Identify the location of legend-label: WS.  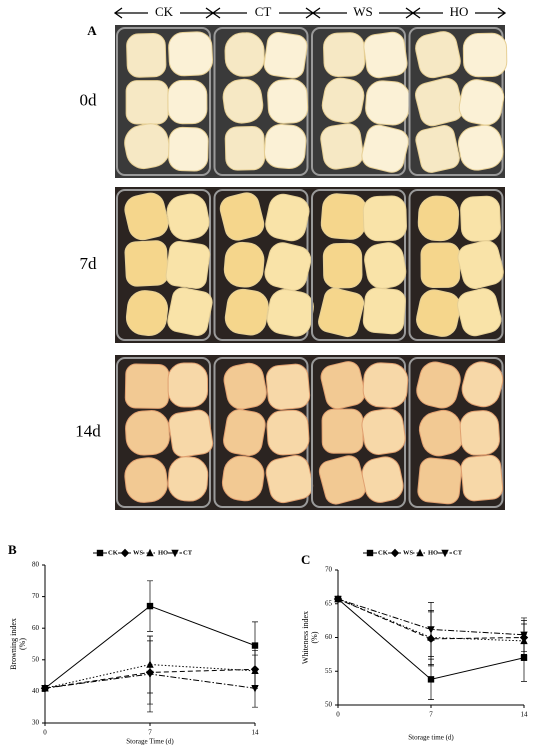
(138, 552).